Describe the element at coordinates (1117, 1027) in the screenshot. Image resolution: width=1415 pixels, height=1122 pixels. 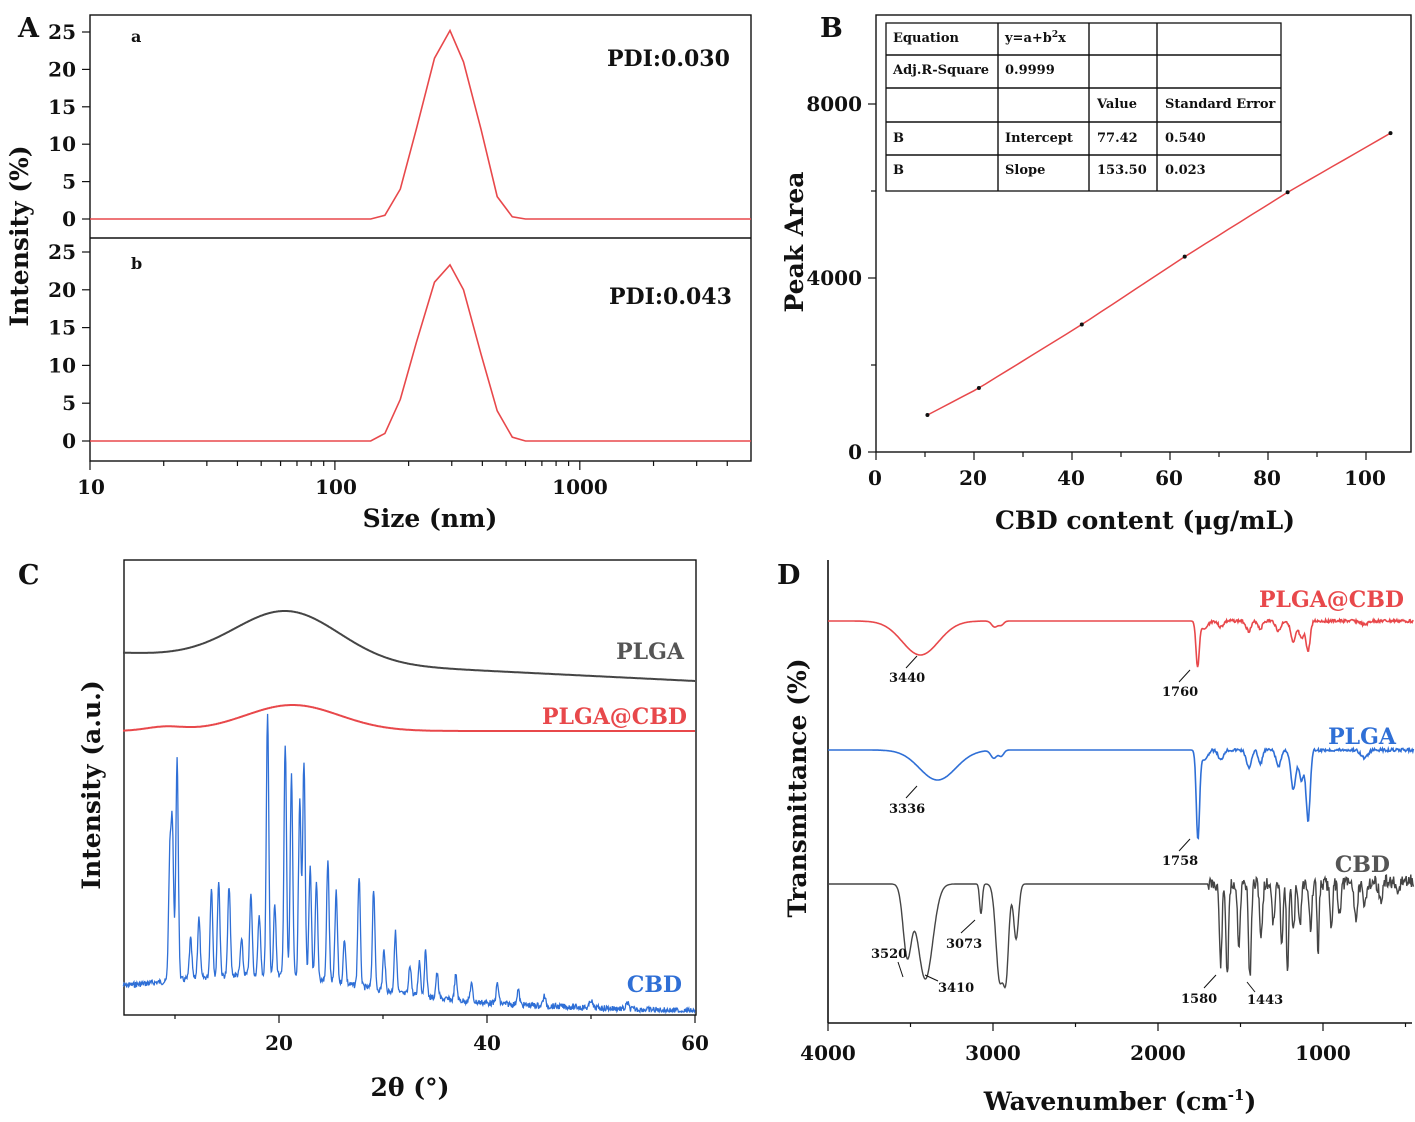
I see `panel-d-ticks` at that location.